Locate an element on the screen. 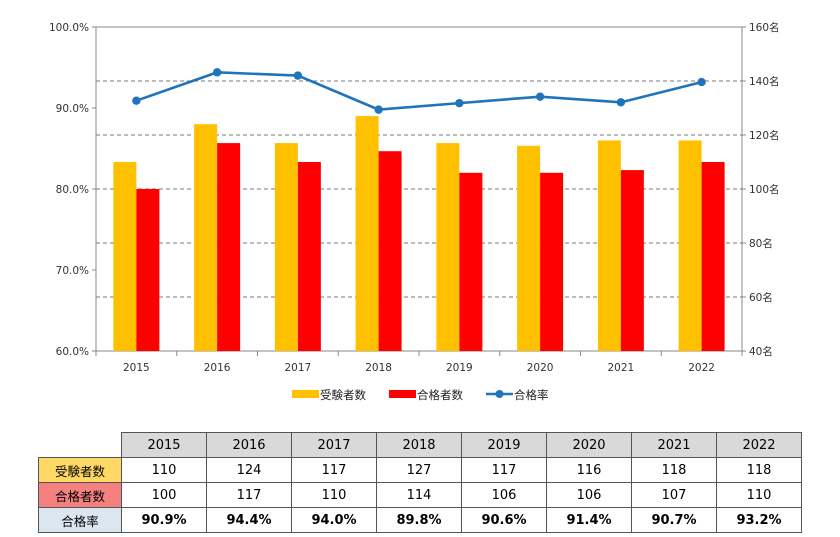  table-header-cell: 2016 is located at coordinates (249, 445).